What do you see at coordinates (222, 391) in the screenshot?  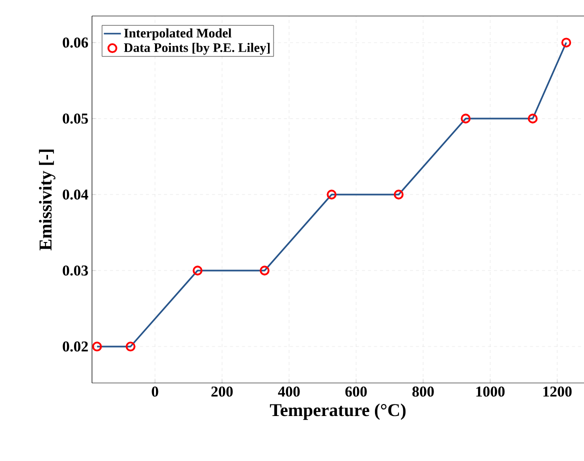 I see `x-tick-label: 200` at bounding box center [222, 391].